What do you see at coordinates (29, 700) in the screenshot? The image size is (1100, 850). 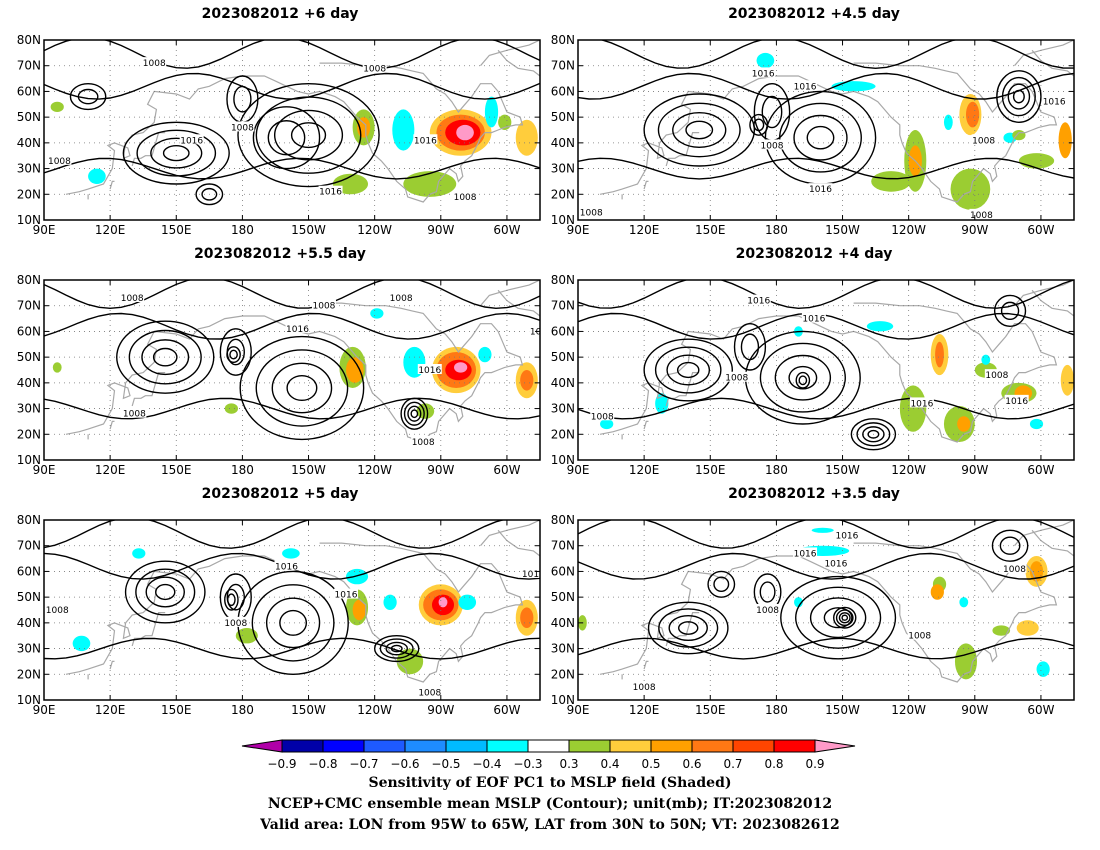 I see `y-tick-label: 10N` at bounding box center [29, 700].